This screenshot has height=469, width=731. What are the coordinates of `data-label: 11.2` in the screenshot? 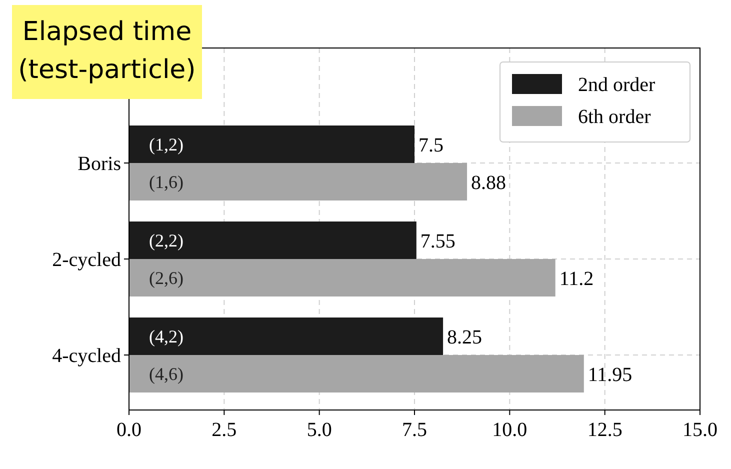 It's located at (576, 279).